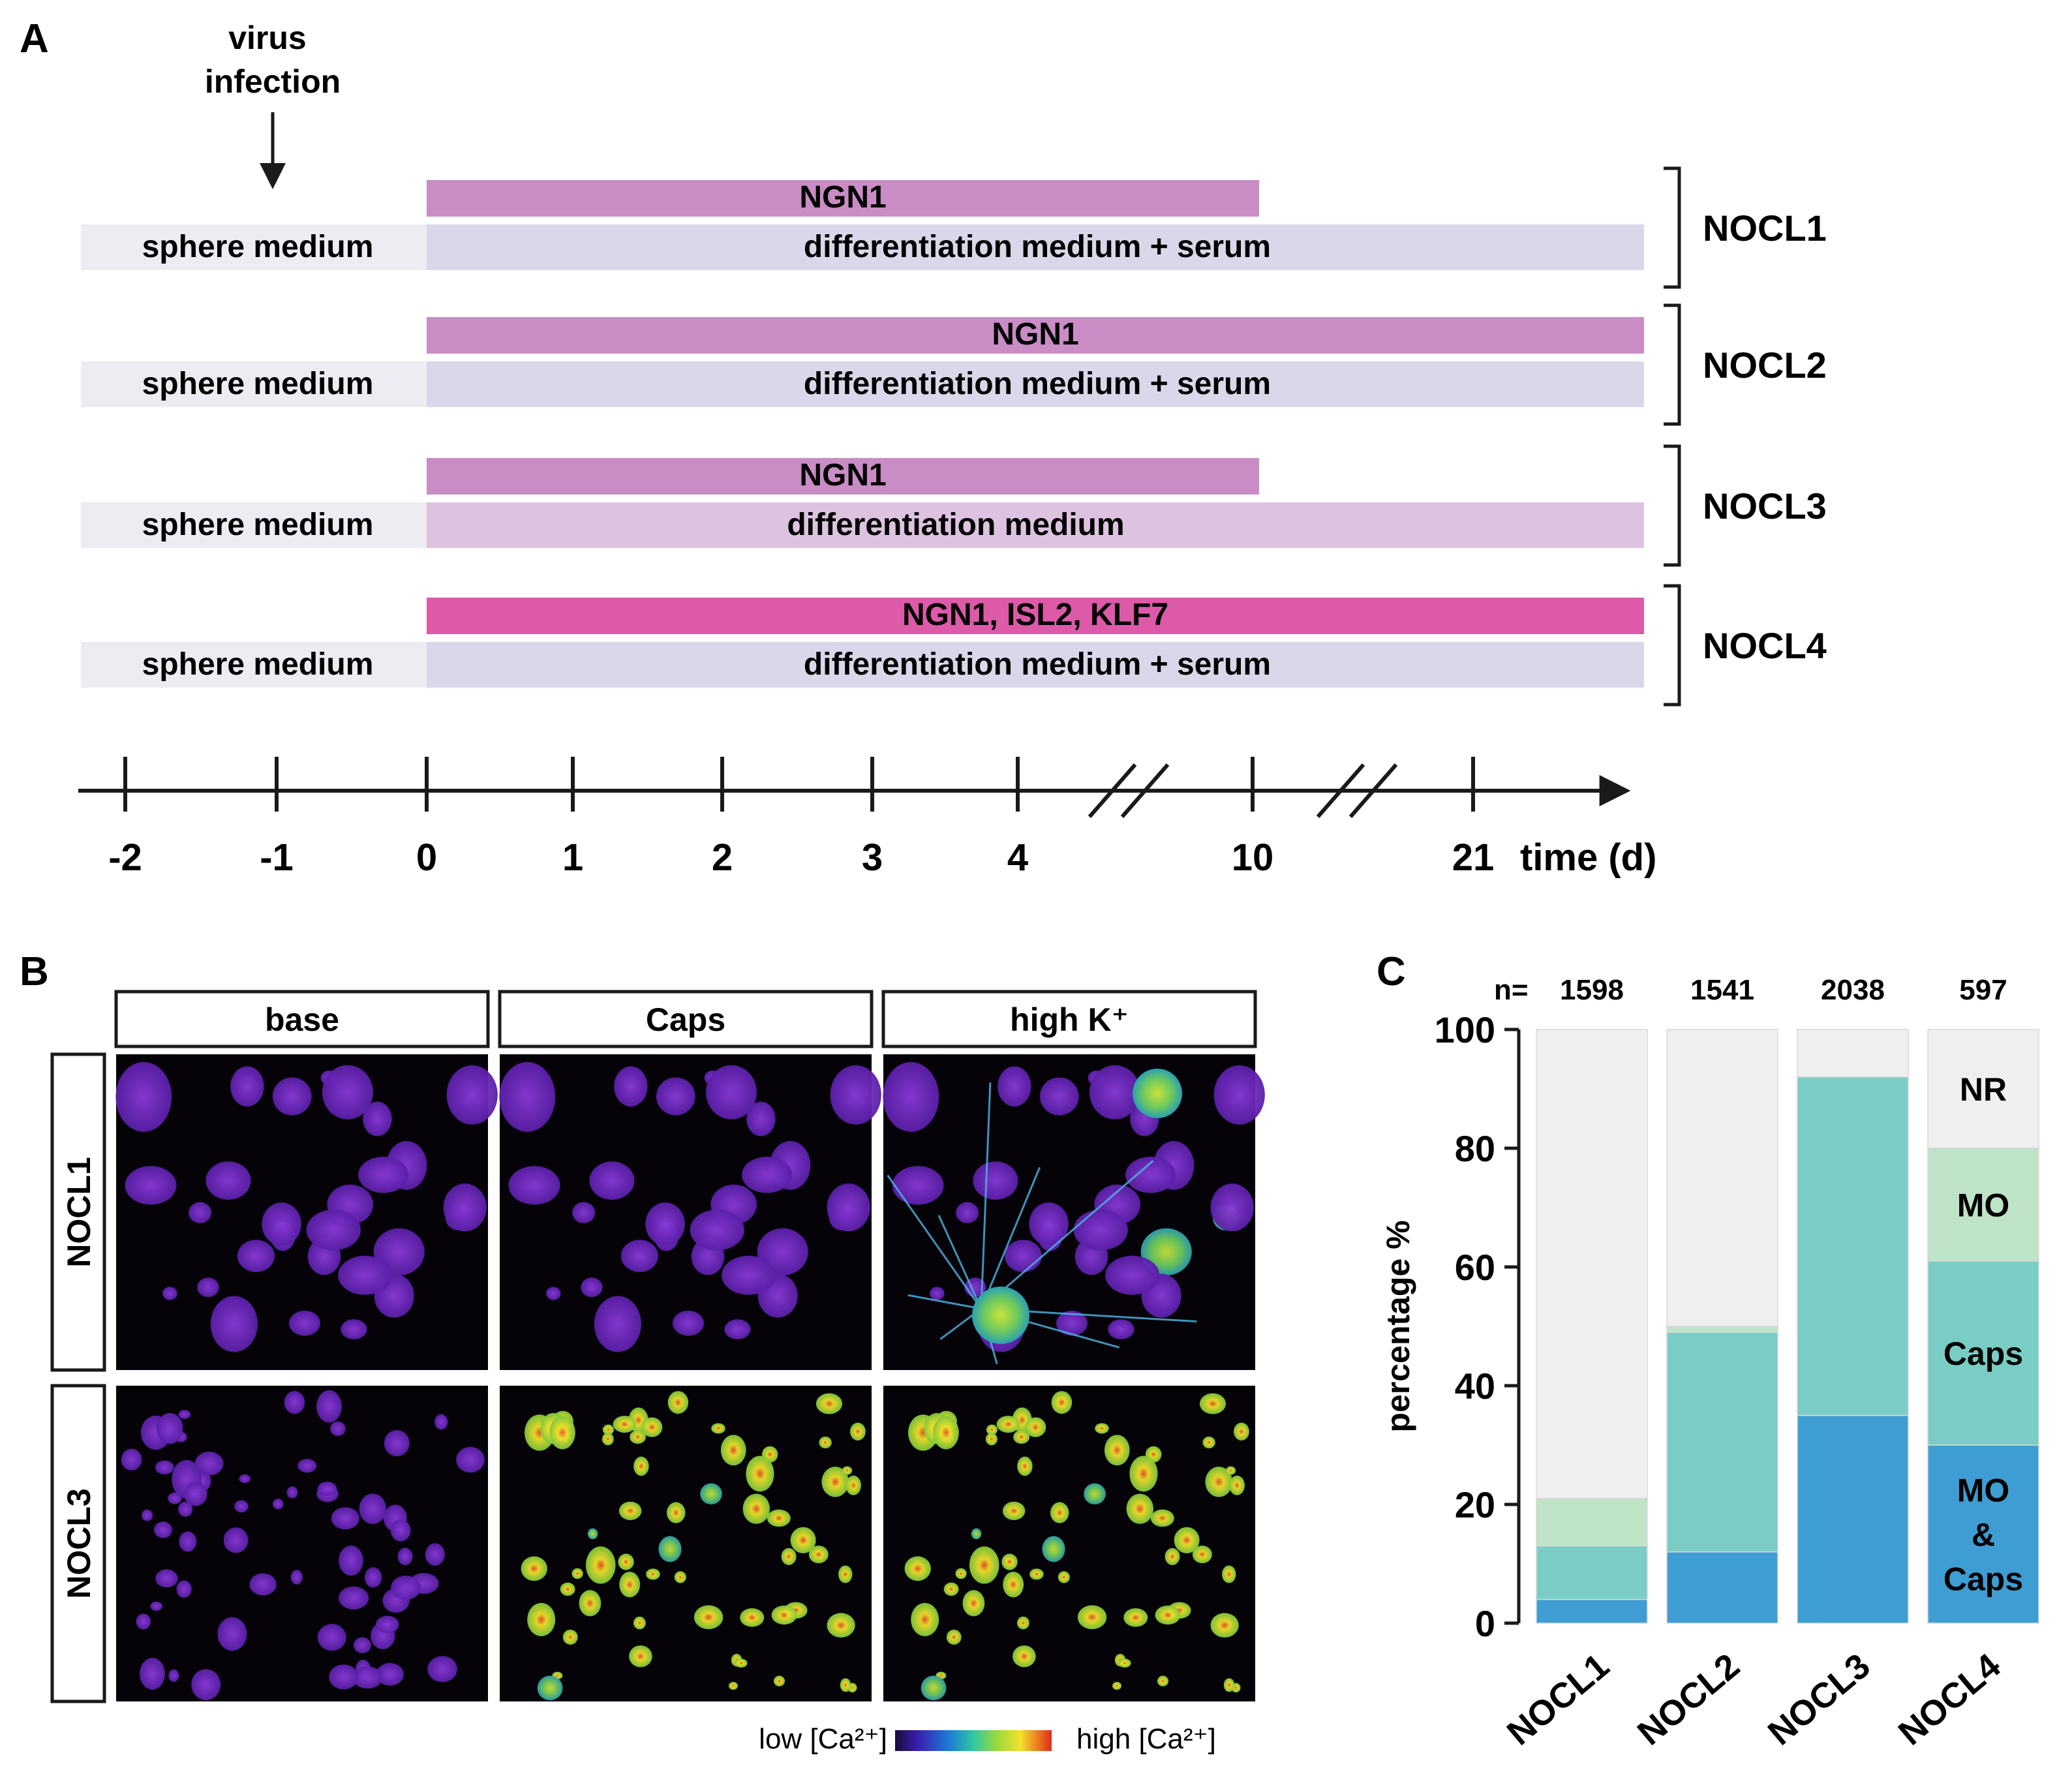  I want to click on differentiation-medium-label: differentiation medium + serum, so click(1037, 247).